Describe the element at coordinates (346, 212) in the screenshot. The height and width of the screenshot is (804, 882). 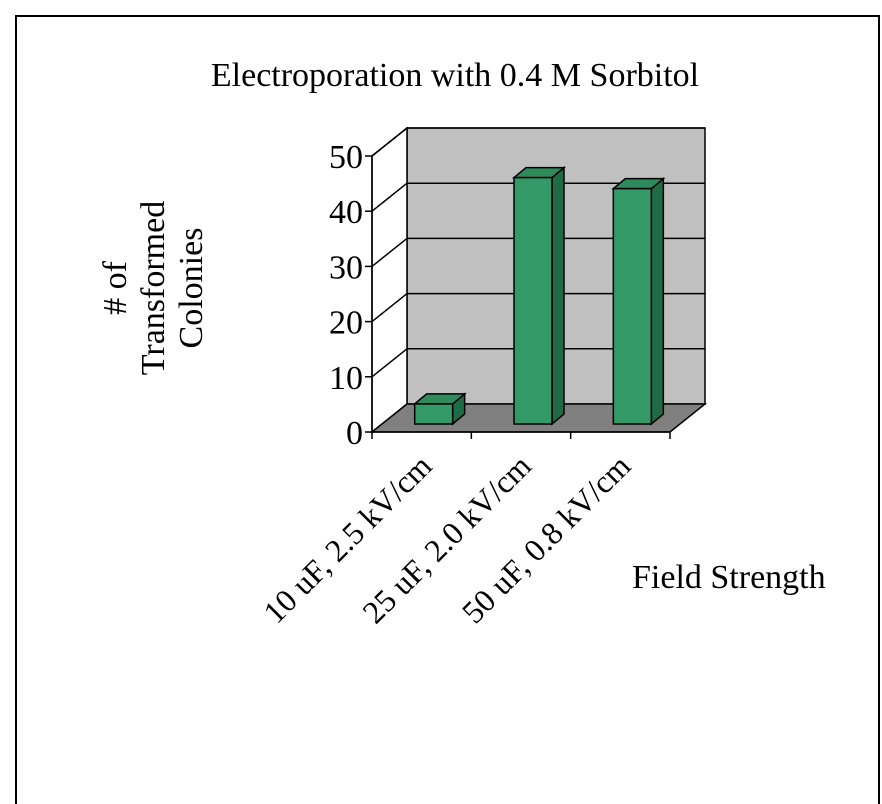
I see `y-tick-label-40: 40` at that location.